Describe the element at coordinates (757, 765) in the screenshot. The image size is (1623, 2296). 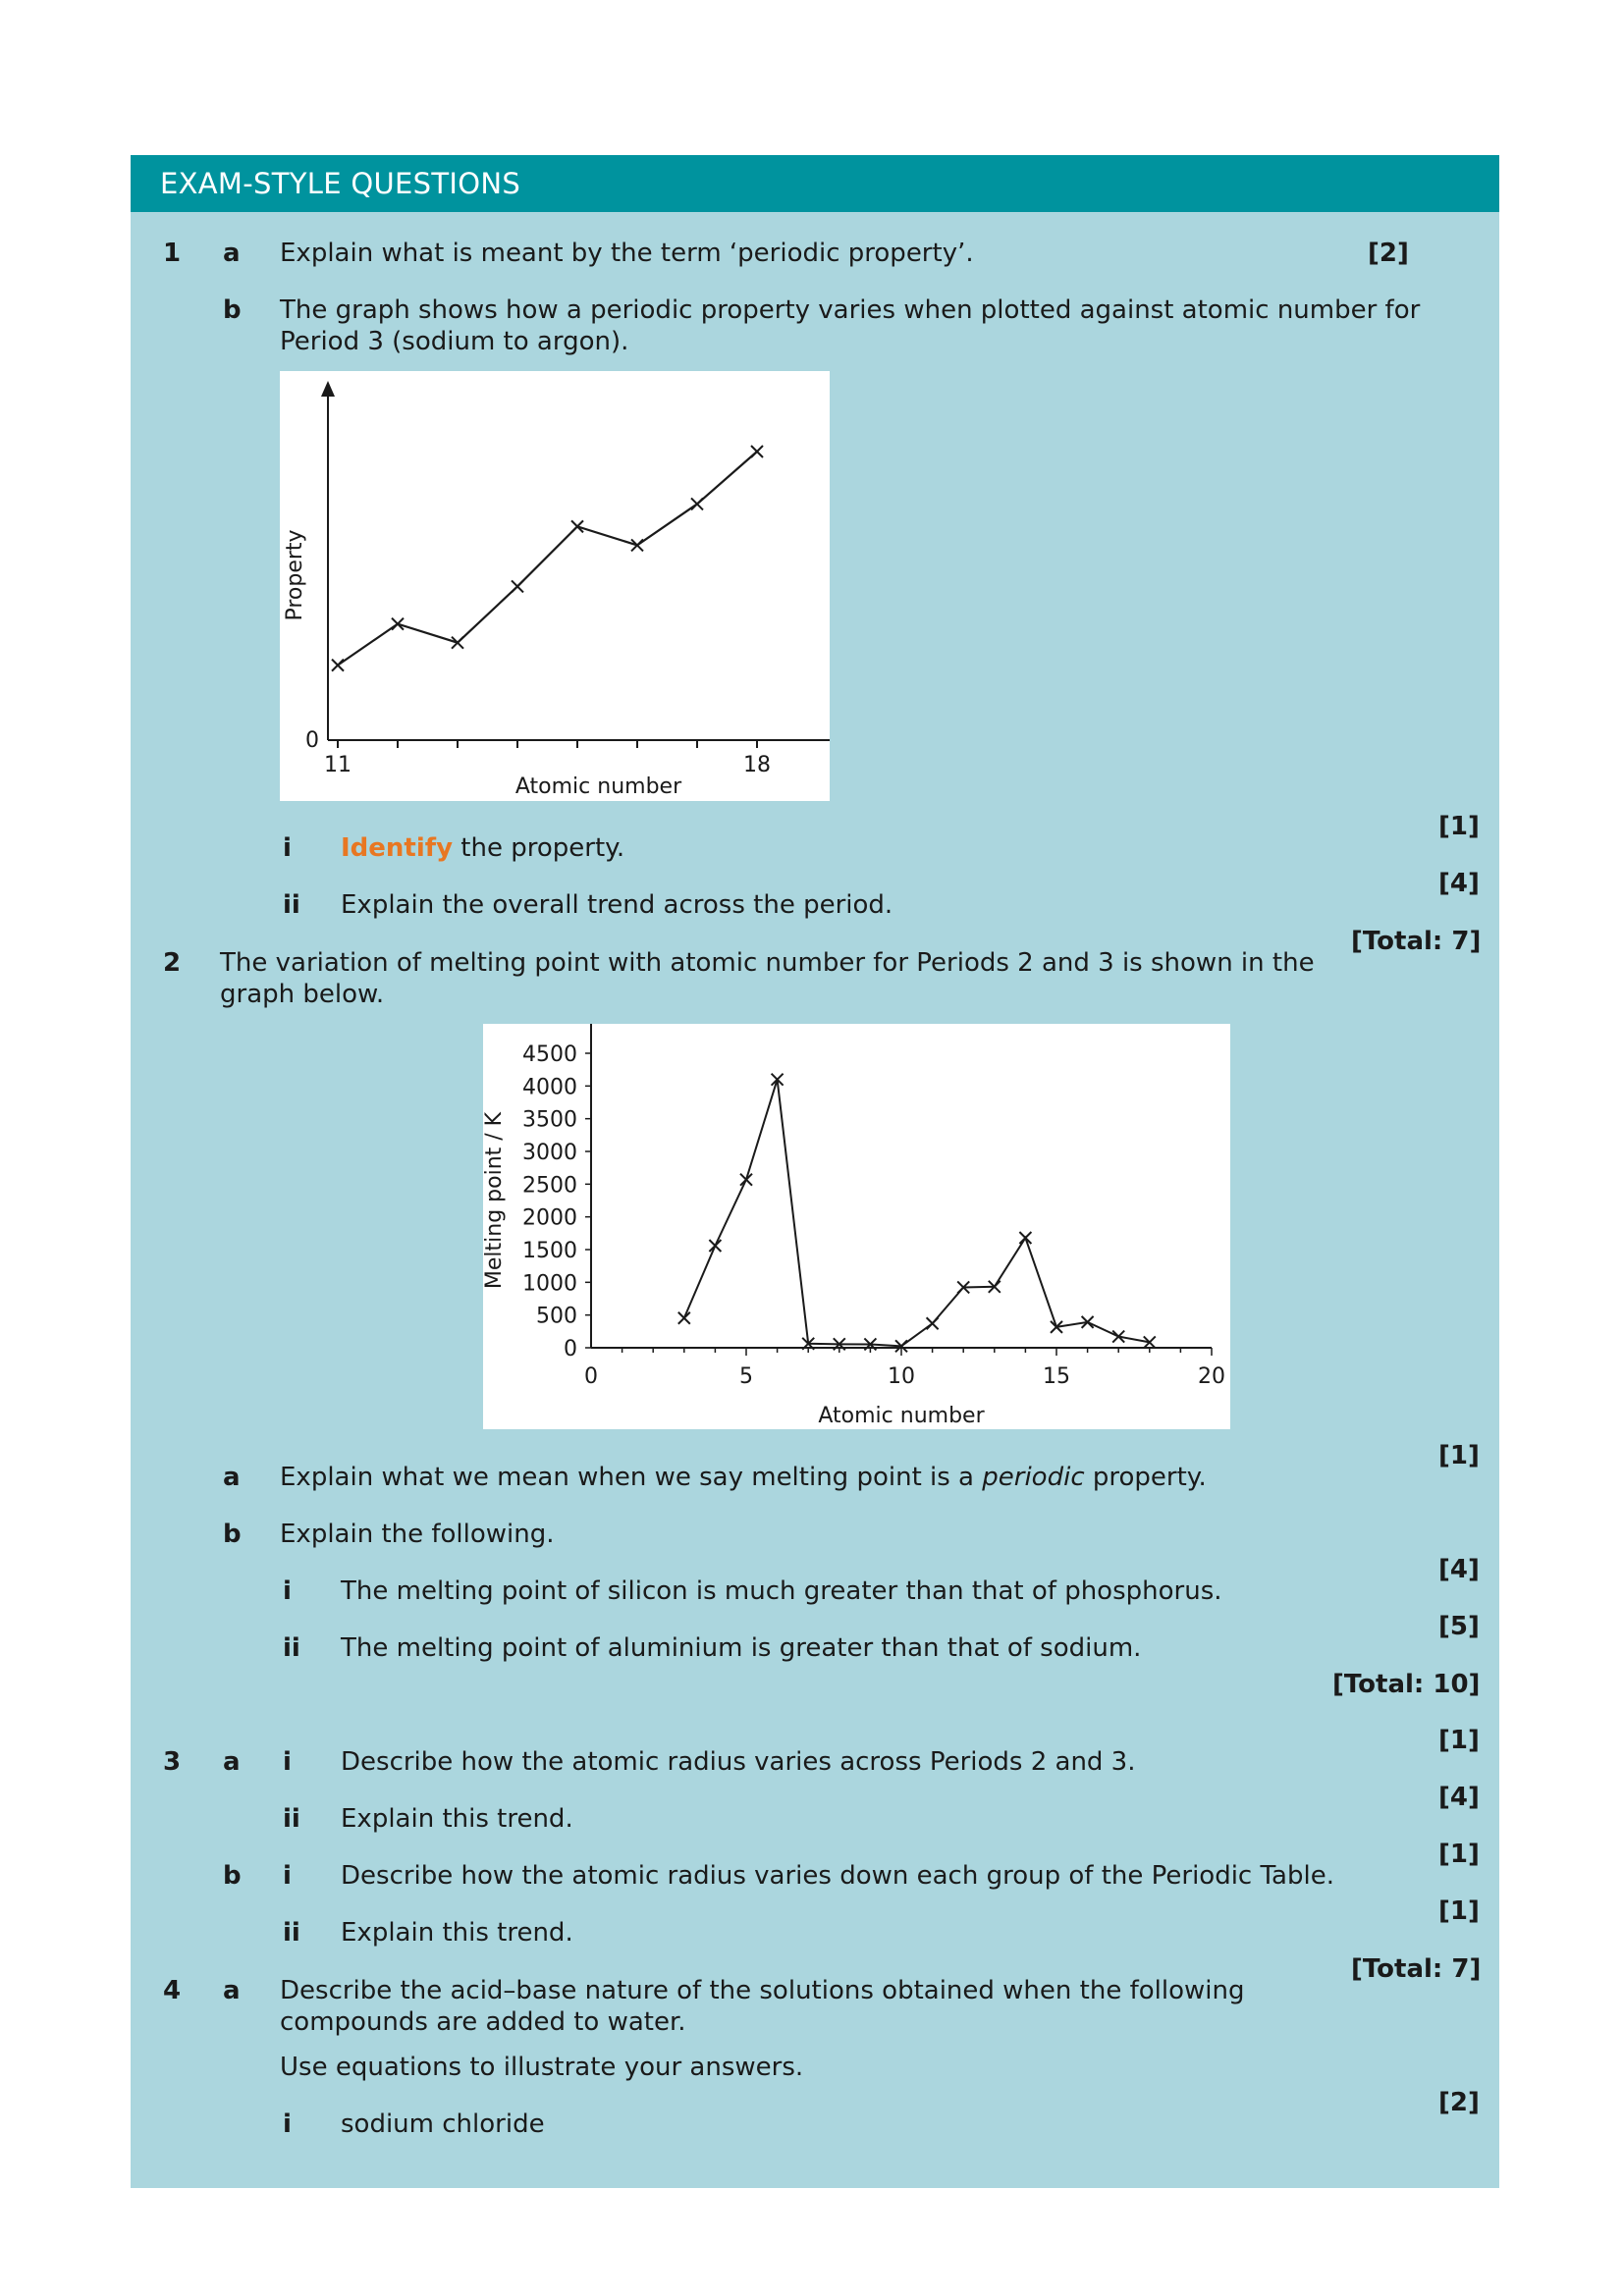
I see `x-tick-label-last: 18` at that location.